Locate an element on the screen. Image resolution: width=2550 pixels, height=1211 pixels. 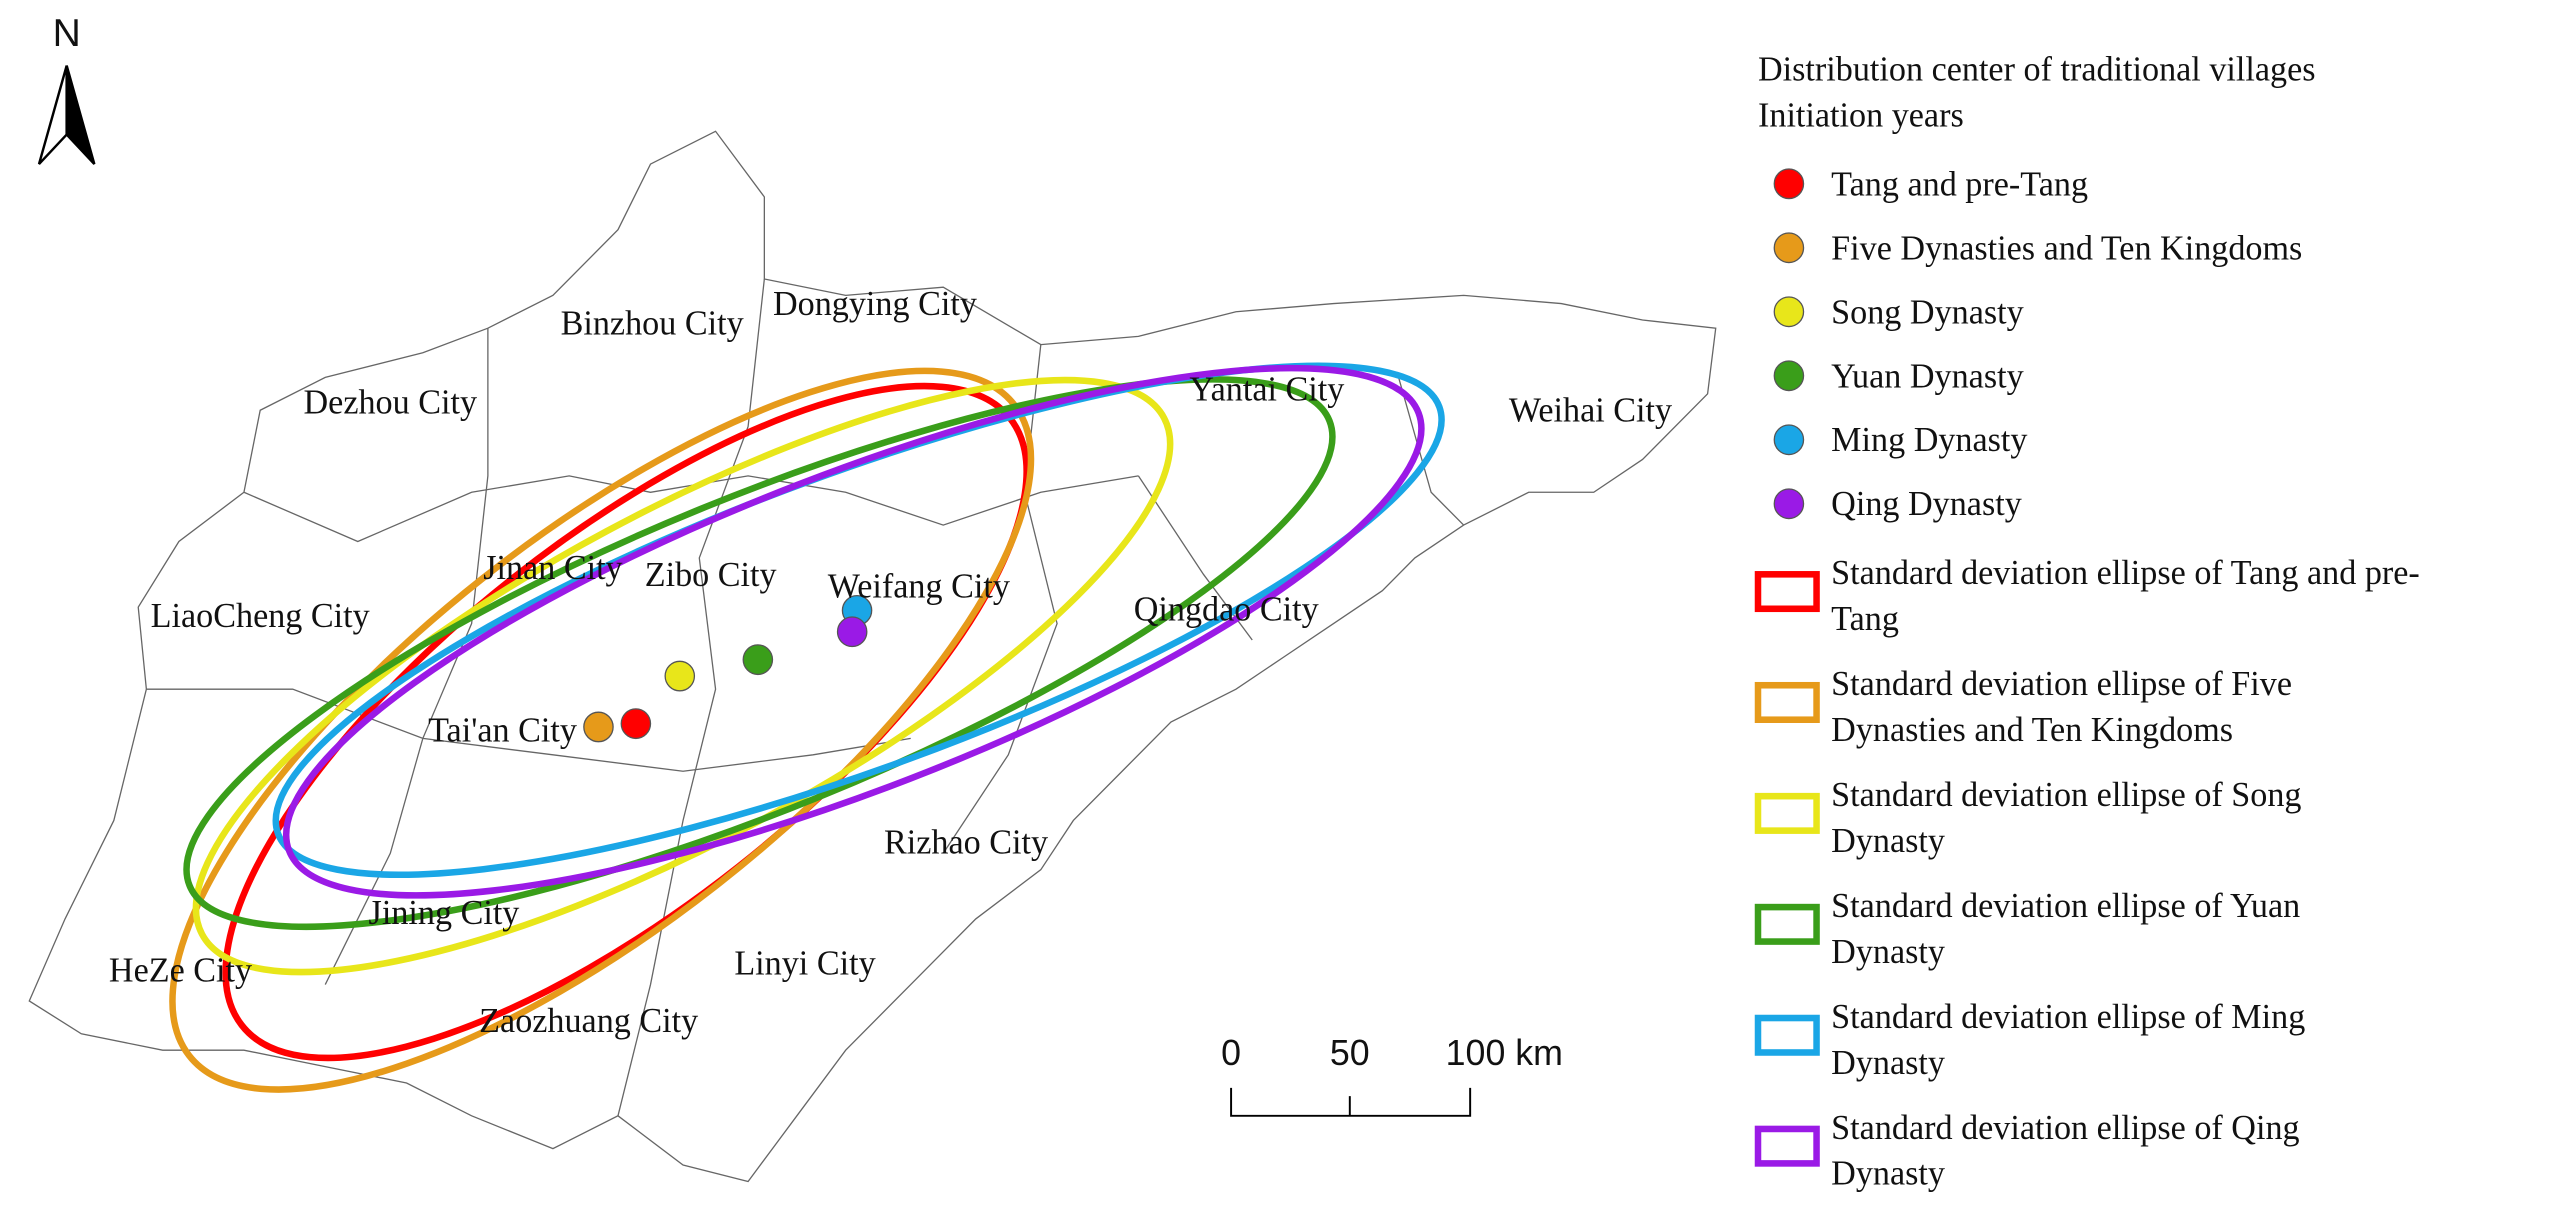
north-arrow-left is located at coordinates (52, 115).